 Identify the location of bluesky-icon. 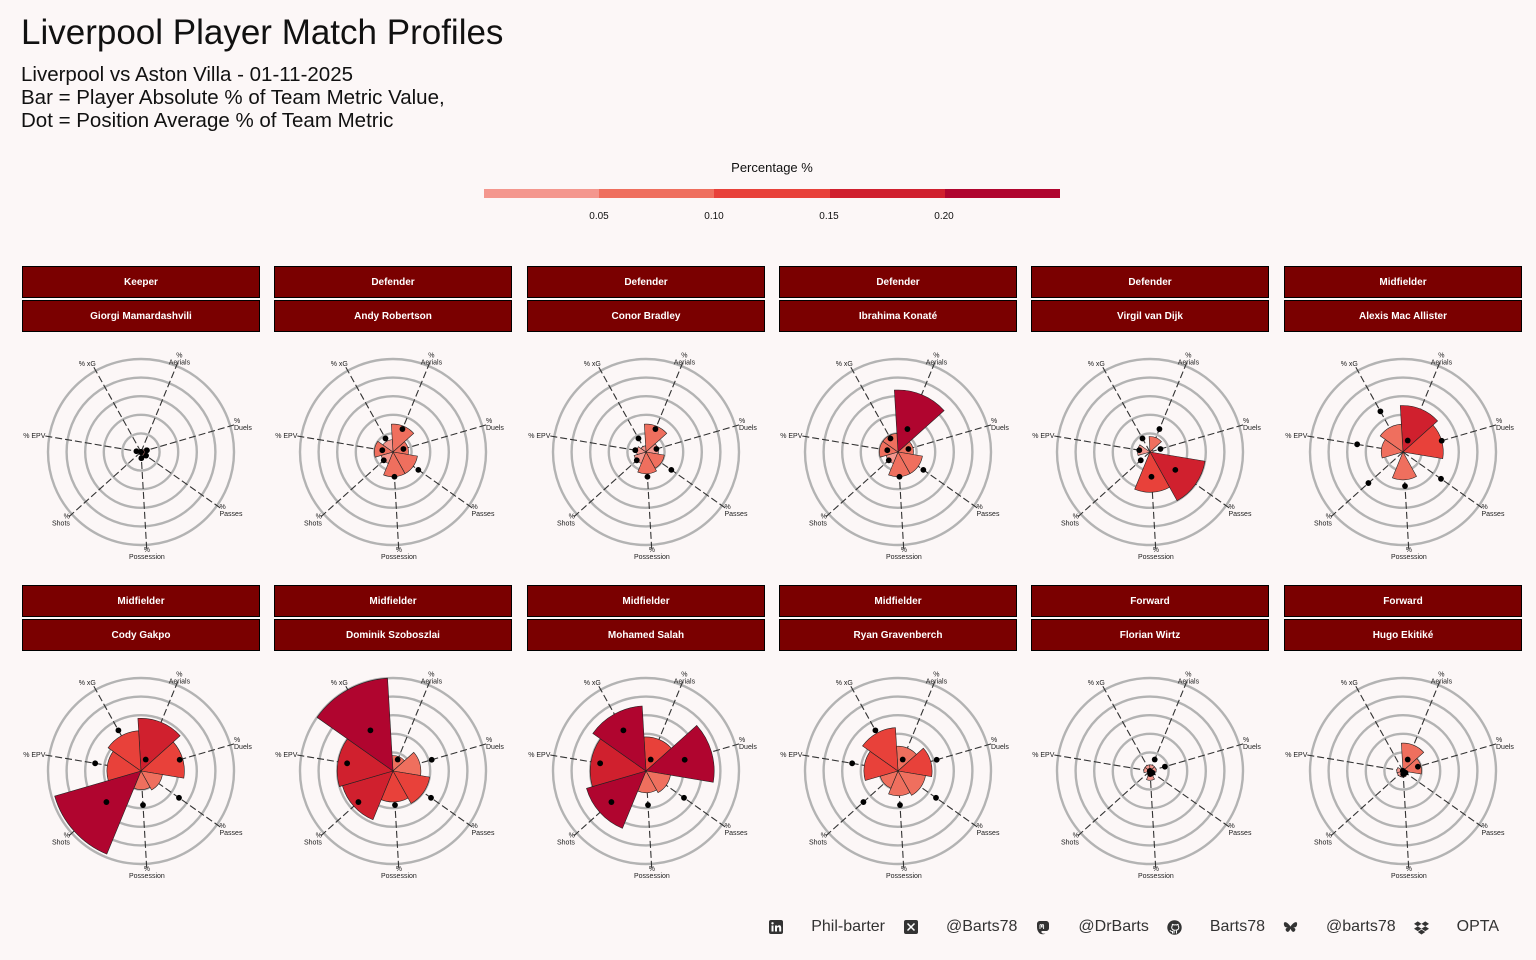
(1290, 927).